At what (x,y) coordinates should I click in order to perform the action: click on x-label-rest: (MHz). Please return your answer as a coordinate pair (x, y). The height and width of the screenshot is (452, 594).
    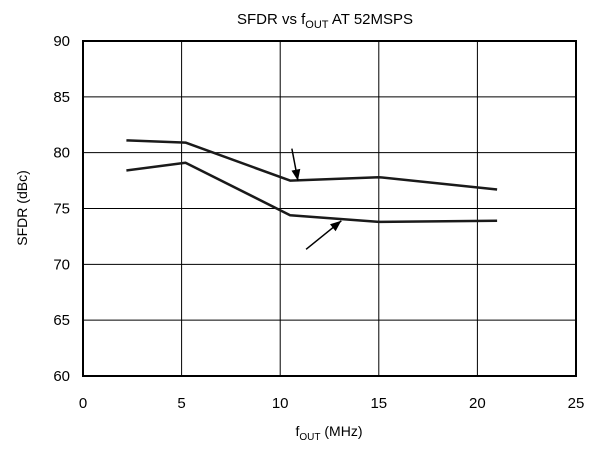
    Looking at the image, I should click on (342, 431).